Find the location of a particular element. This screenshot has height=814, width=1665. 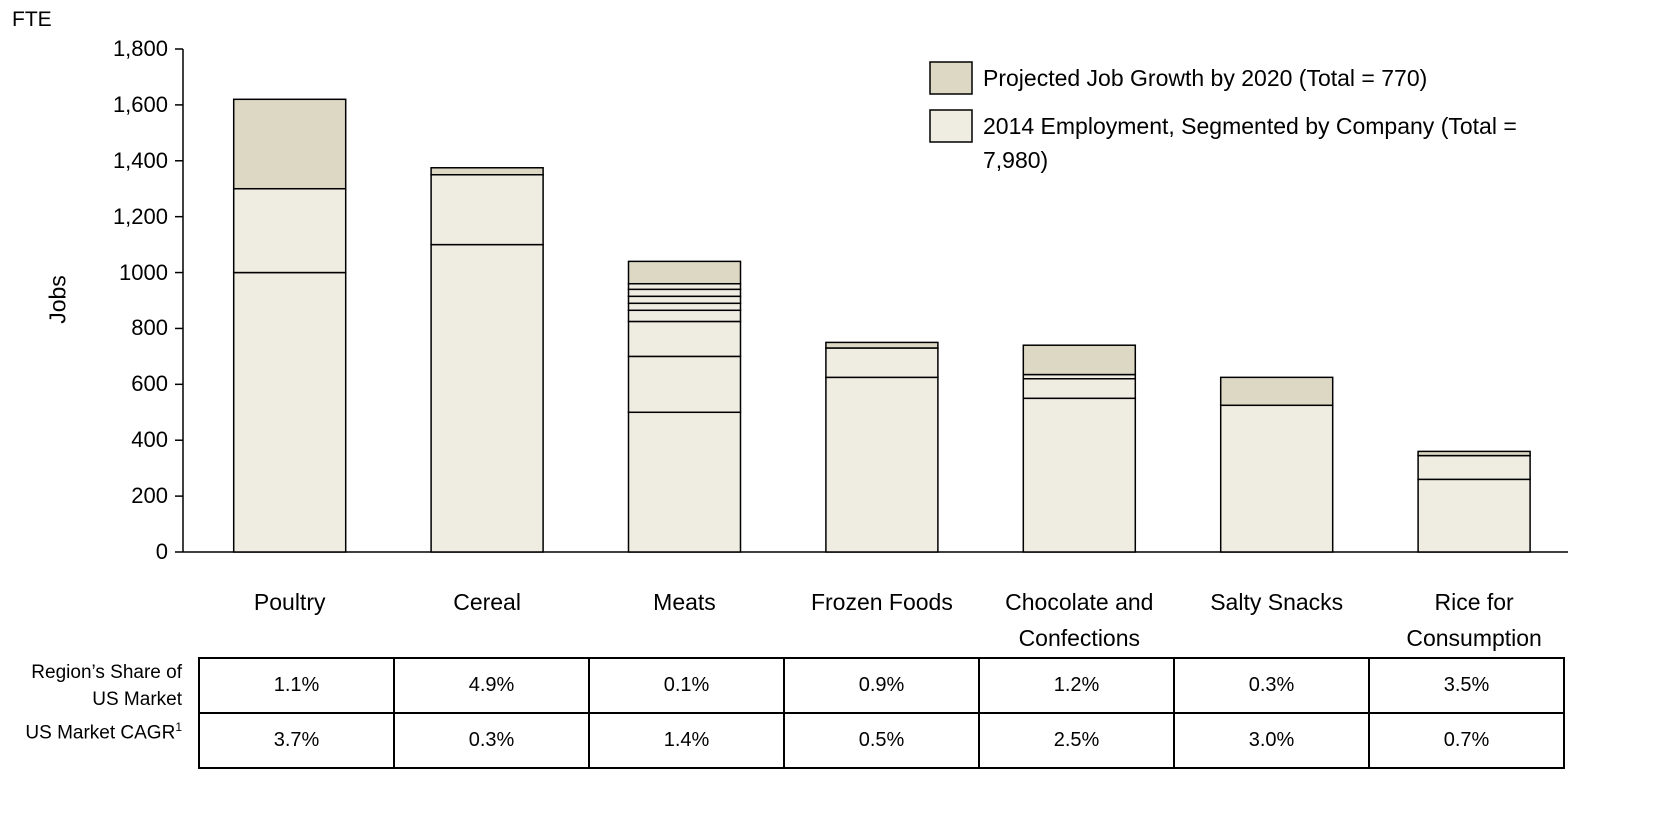

y-tick-label: 1,600 is located at coordinates (140, 104).